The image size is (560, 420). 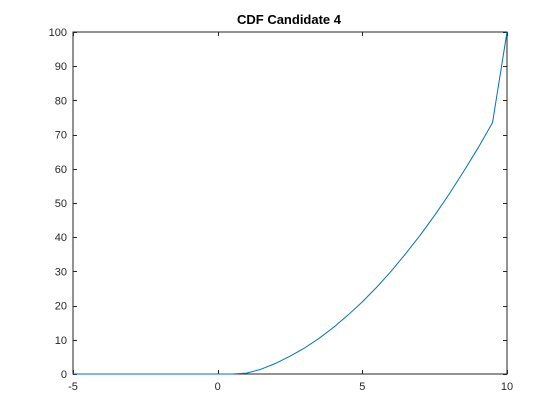 What do you see at coordinates (362, 387) in the screenshot?
I see `x-tick-label: 5` at bounding box center [362, 387].